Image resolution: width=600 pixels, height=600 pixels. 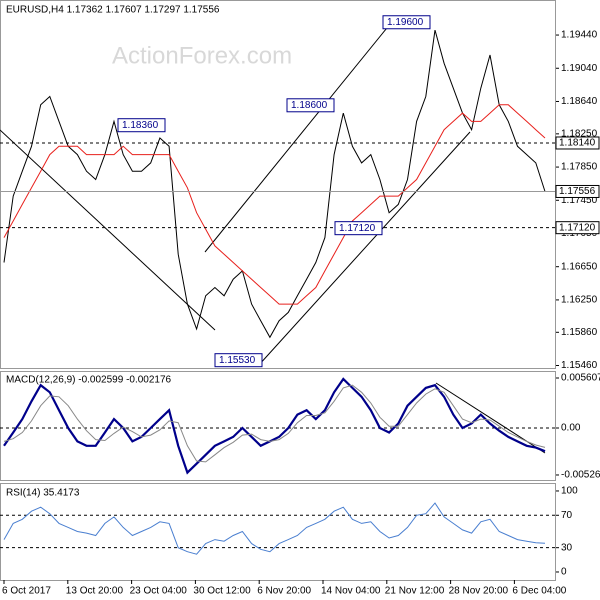 I want to click on y-tick-label: 1.19440, so click(x=579, y=35).